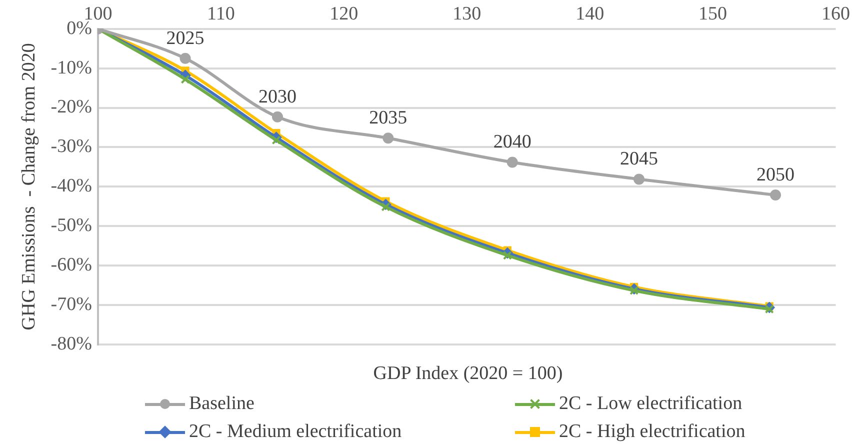  What do you see at coordinates (295, 432) in the screenshot?
I see `legend-label: 2C - Medium electrification` at bounding box center [295, 432].